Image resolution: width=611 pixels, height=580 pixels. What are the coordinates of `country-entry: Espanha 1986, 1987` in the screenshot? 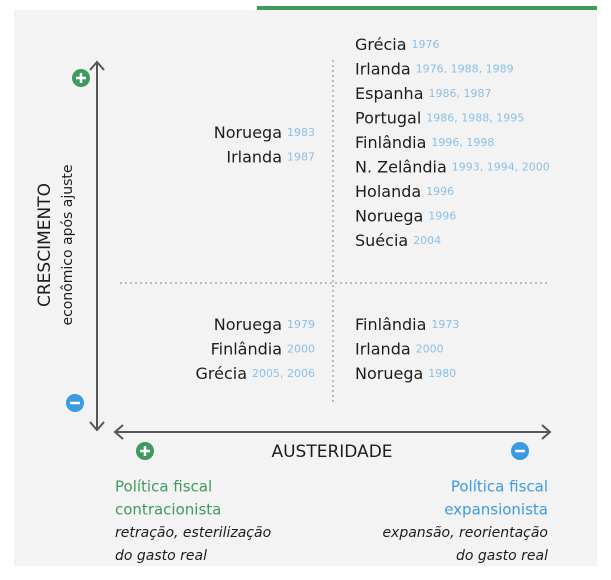 It's located at (423, 93).